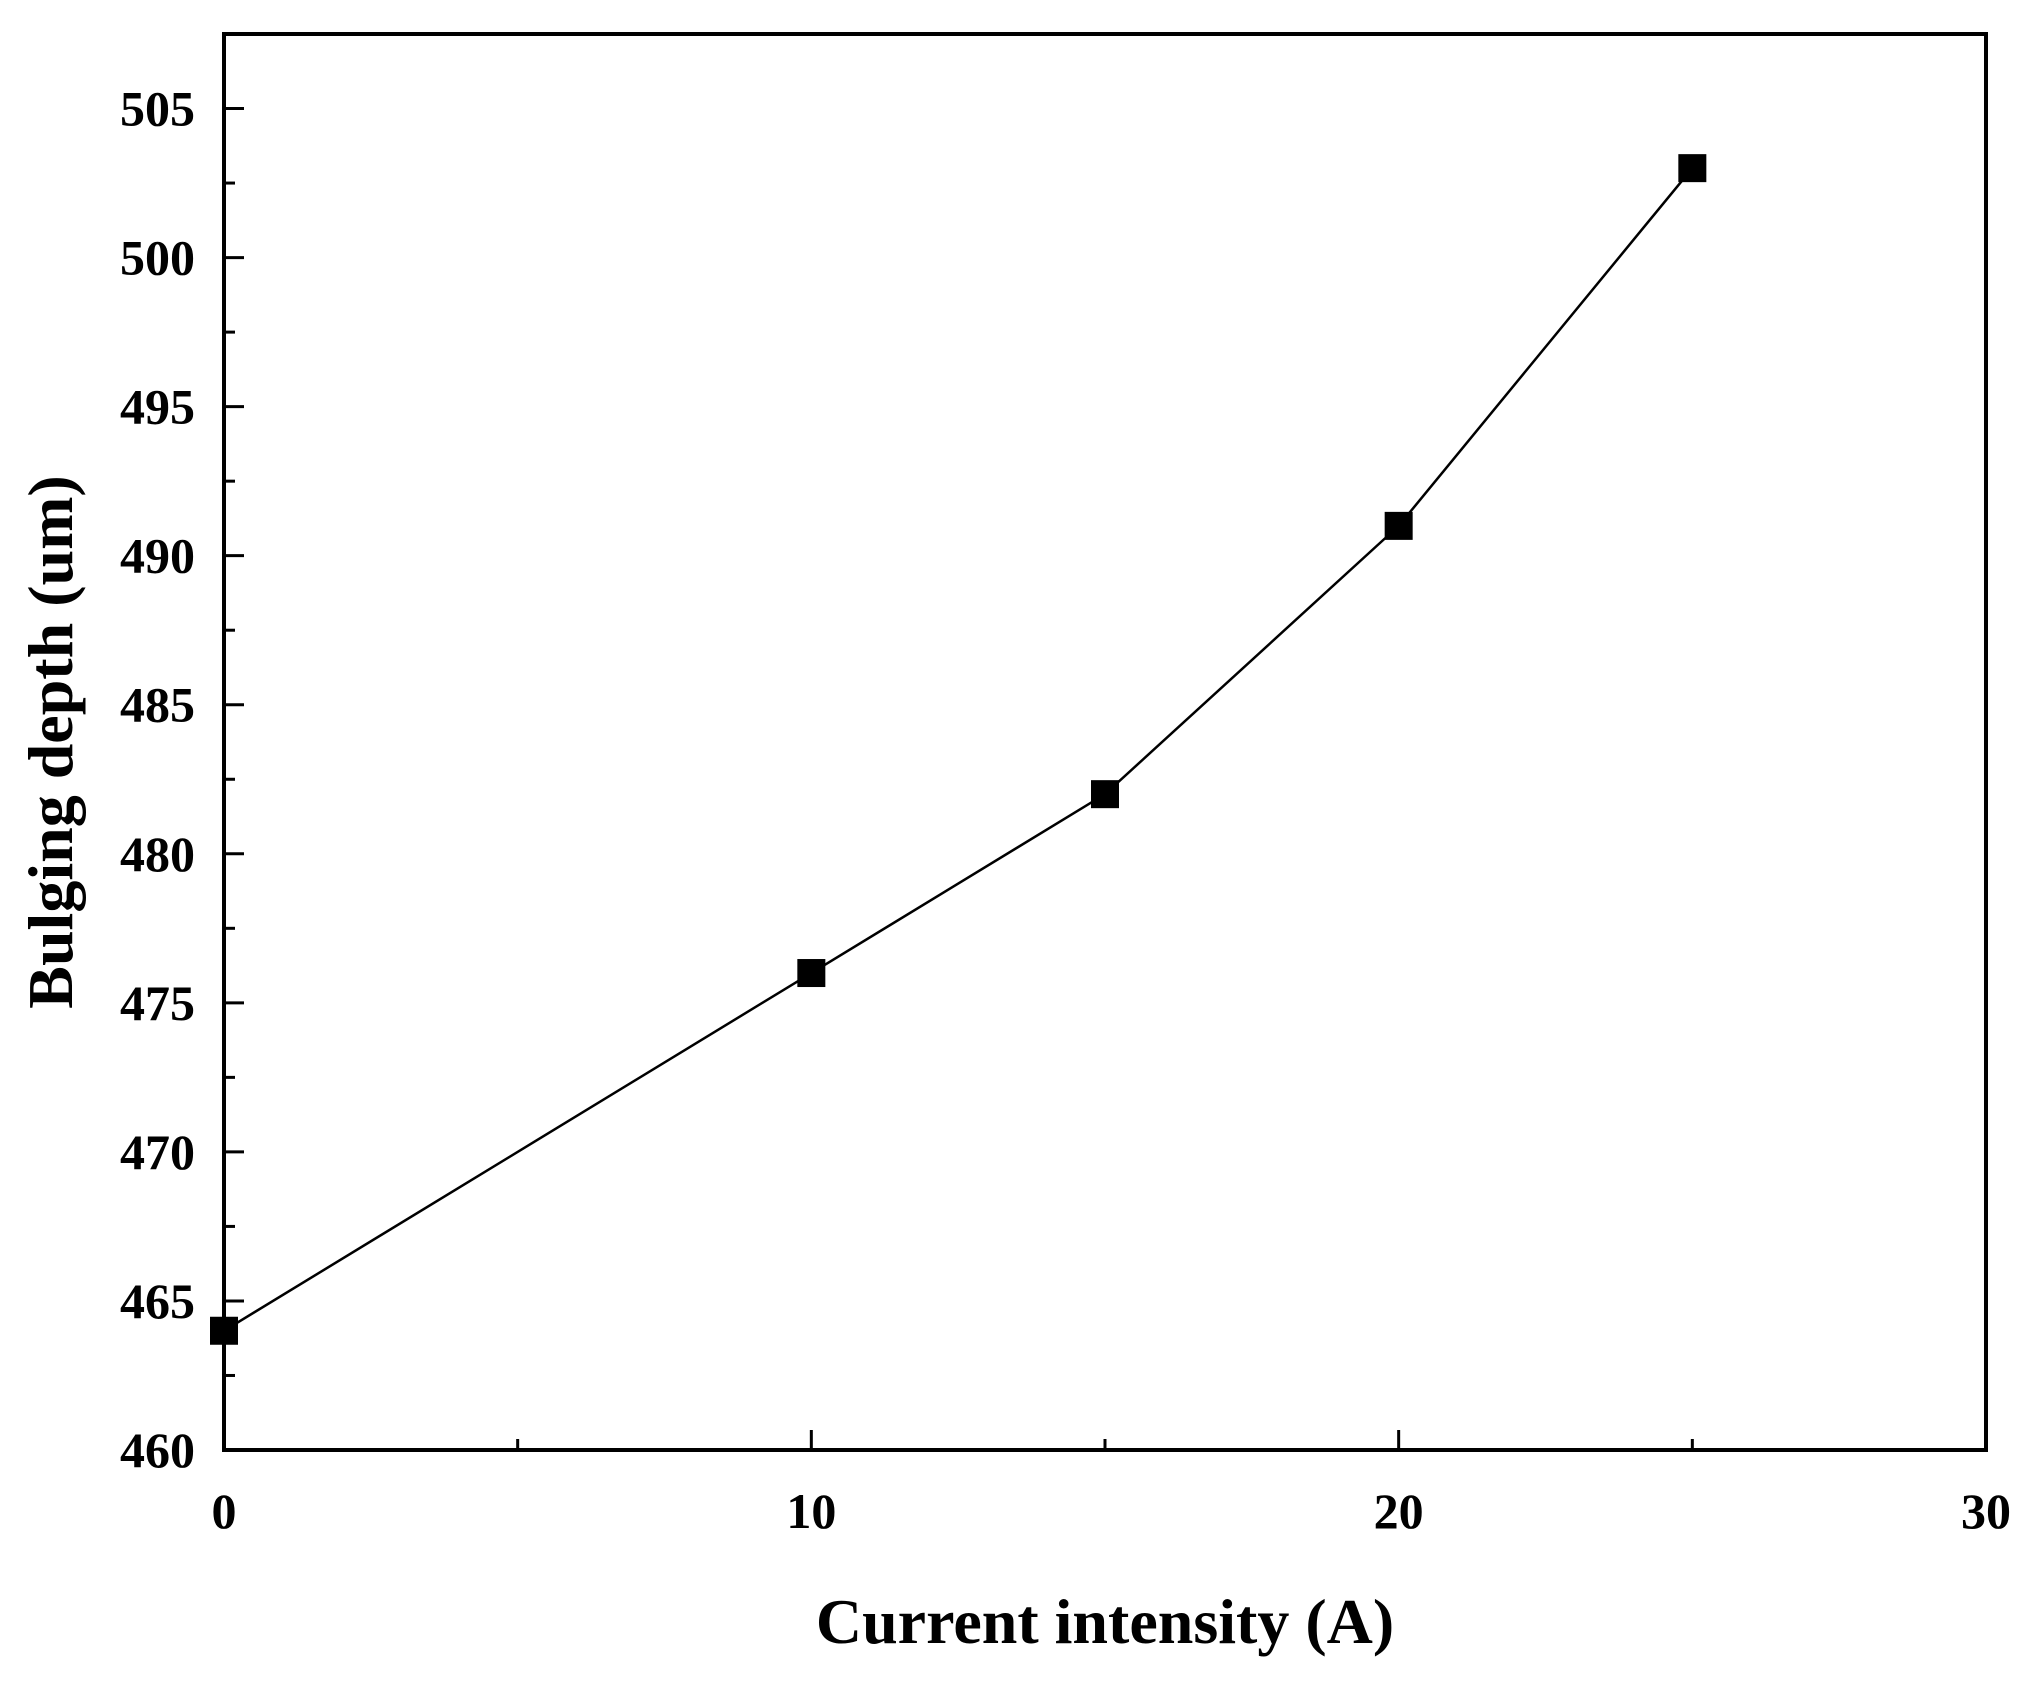 This screenshot has width=2036, height=1685. I want to click on x-tick-label: 30, so click(1986, 1511).